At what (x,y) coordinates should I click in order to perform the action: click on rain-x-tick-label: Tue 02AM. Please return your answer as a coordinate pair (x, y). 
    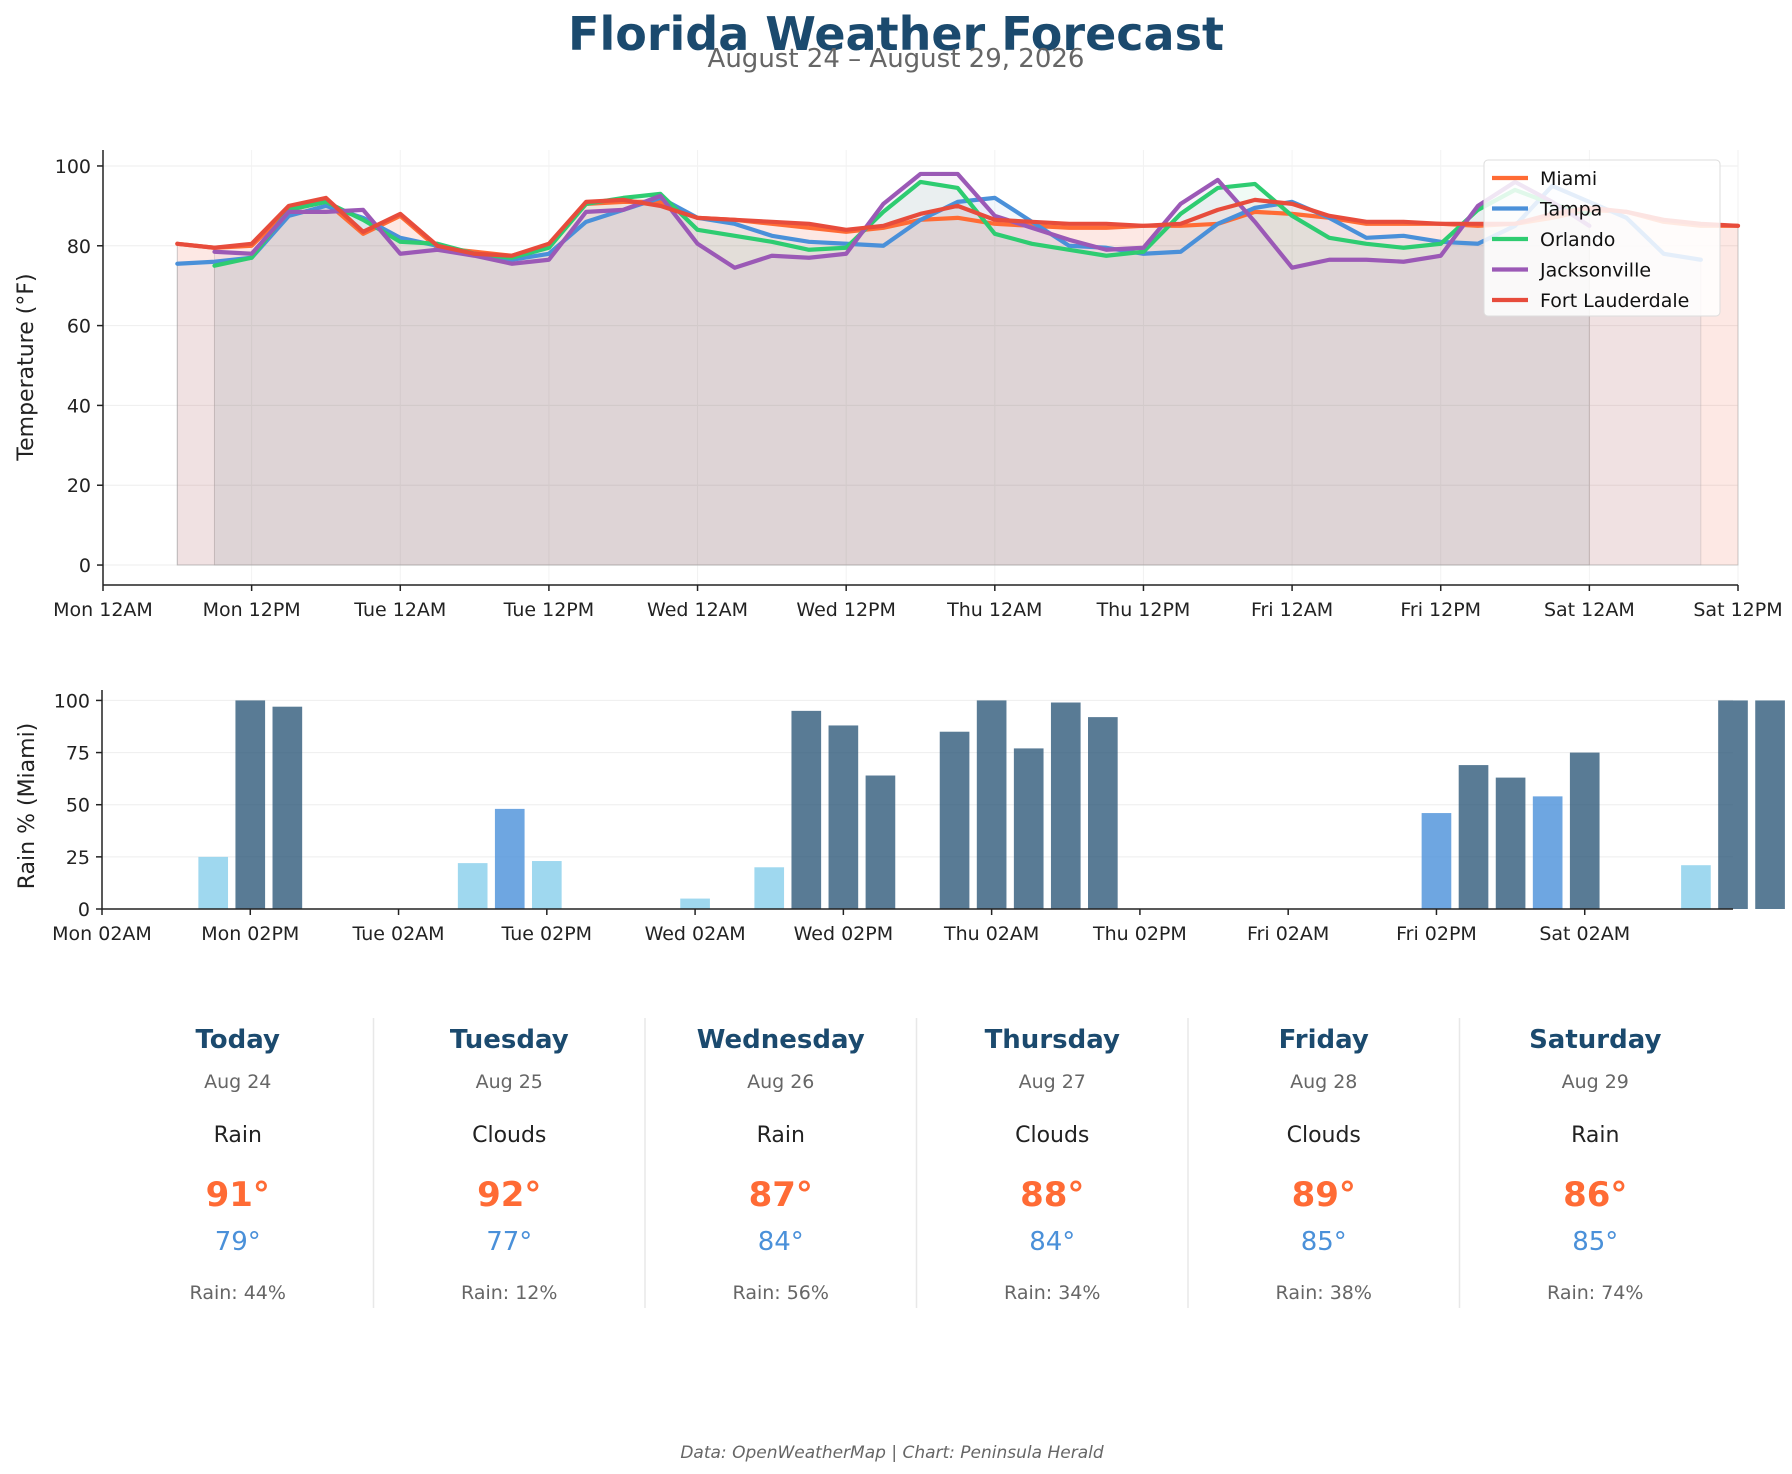
    Looking at the image, I should click on (398, 934).